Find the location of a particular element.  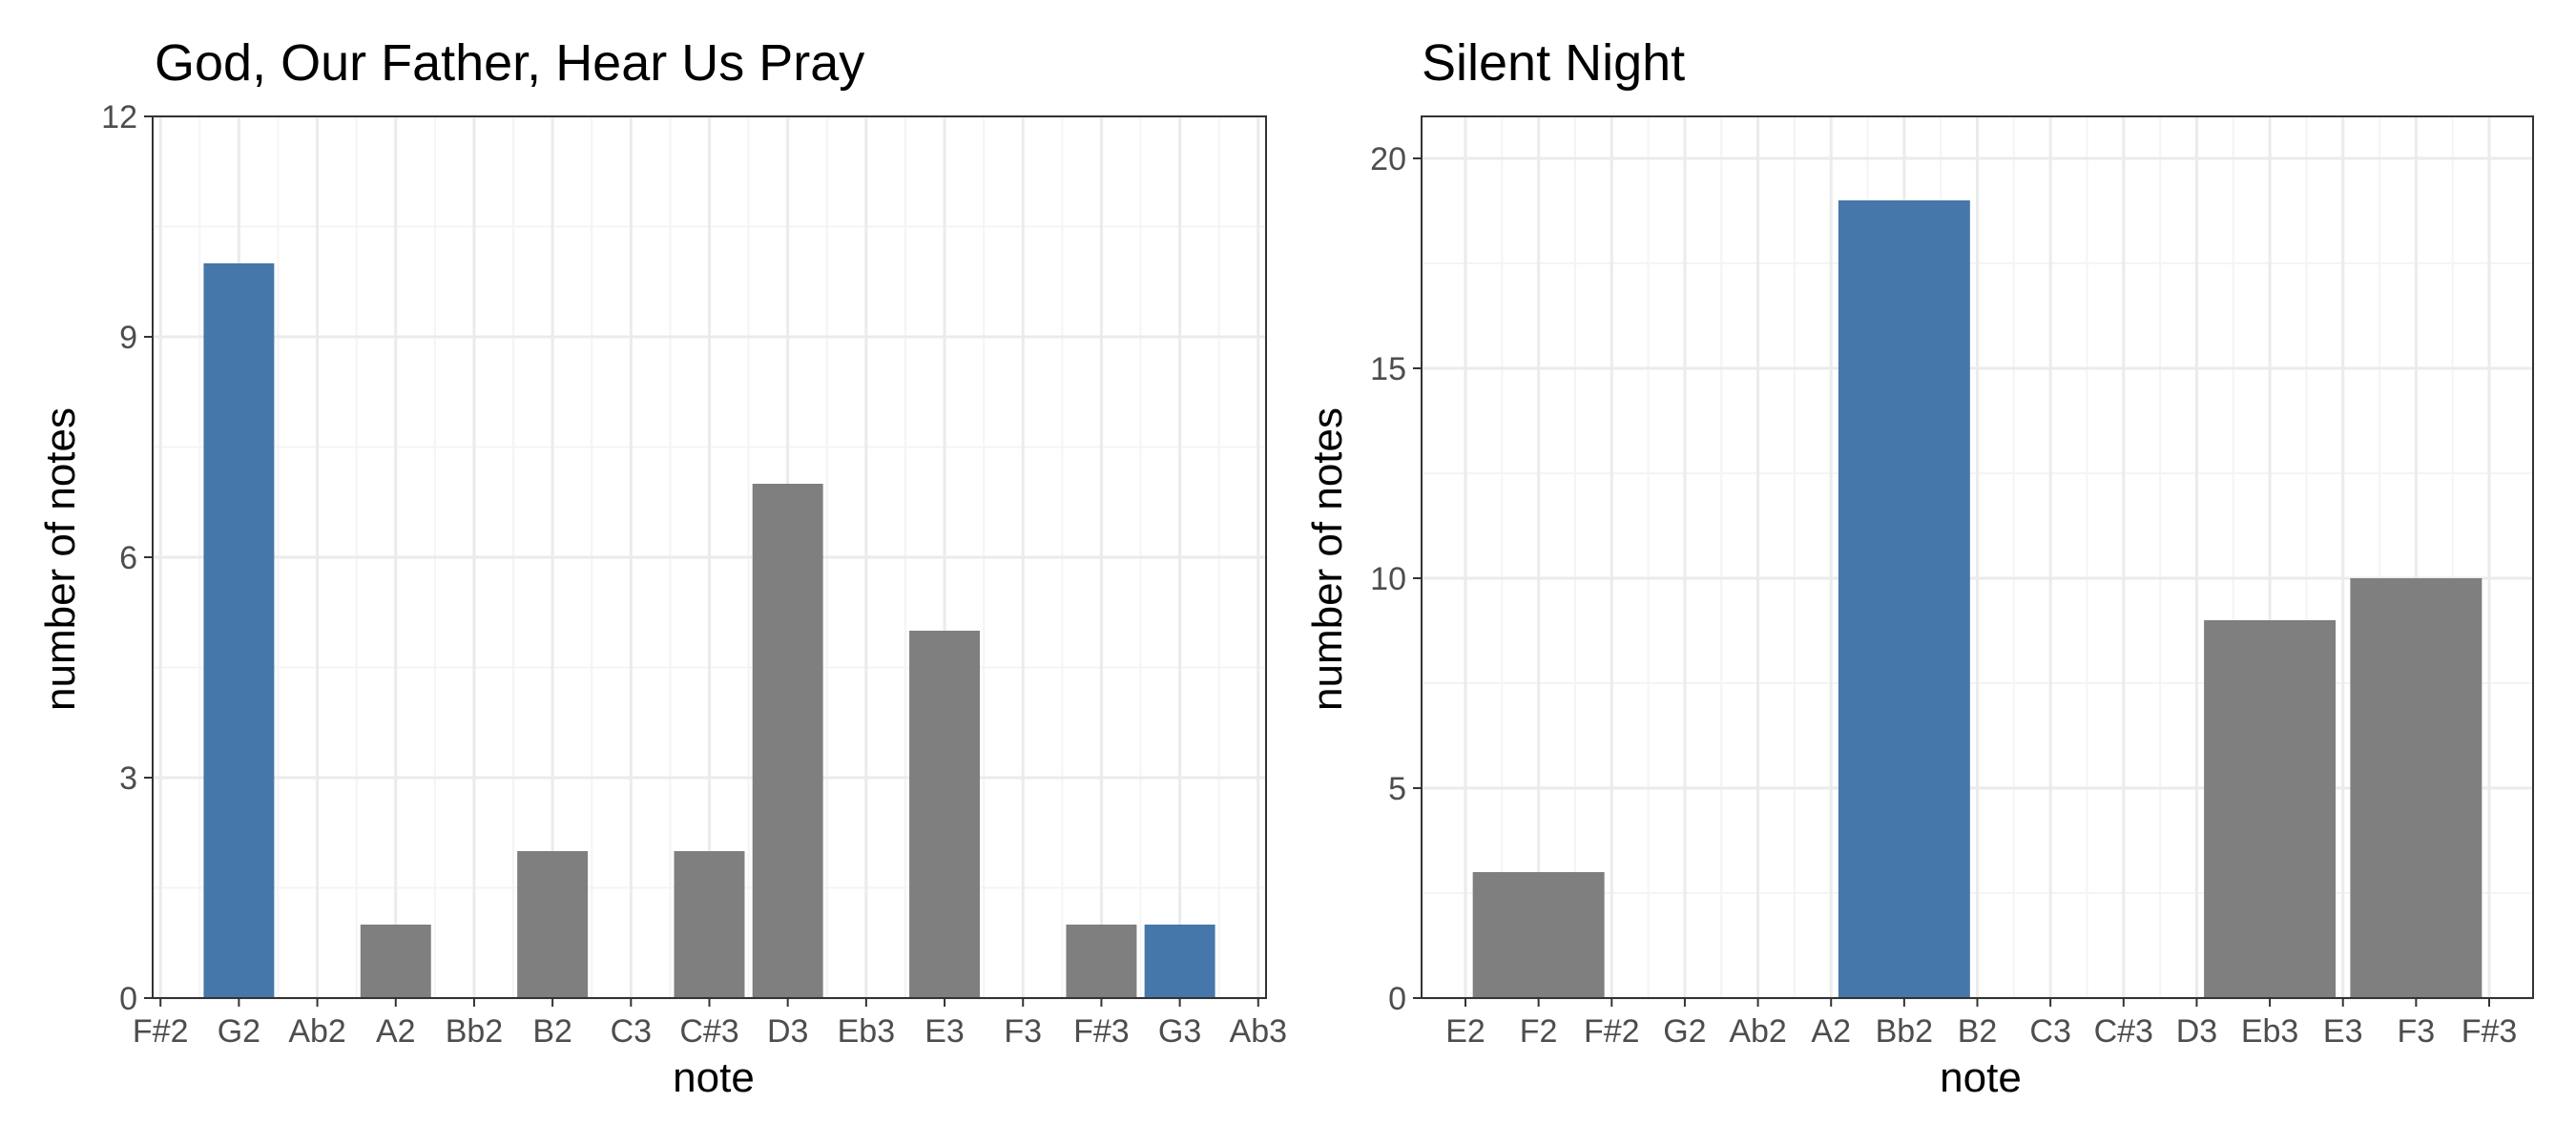

bar-G2 is located at coordinates (239, 630).